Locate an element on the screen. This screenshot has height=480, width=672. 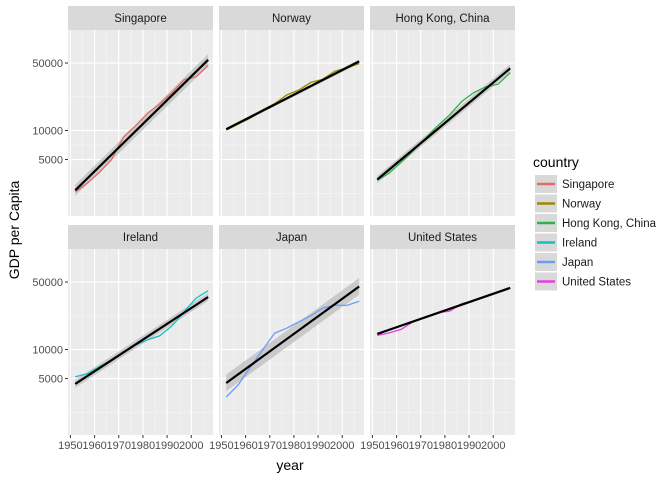
legend-label: Japan is located at coordinates (577, 263).